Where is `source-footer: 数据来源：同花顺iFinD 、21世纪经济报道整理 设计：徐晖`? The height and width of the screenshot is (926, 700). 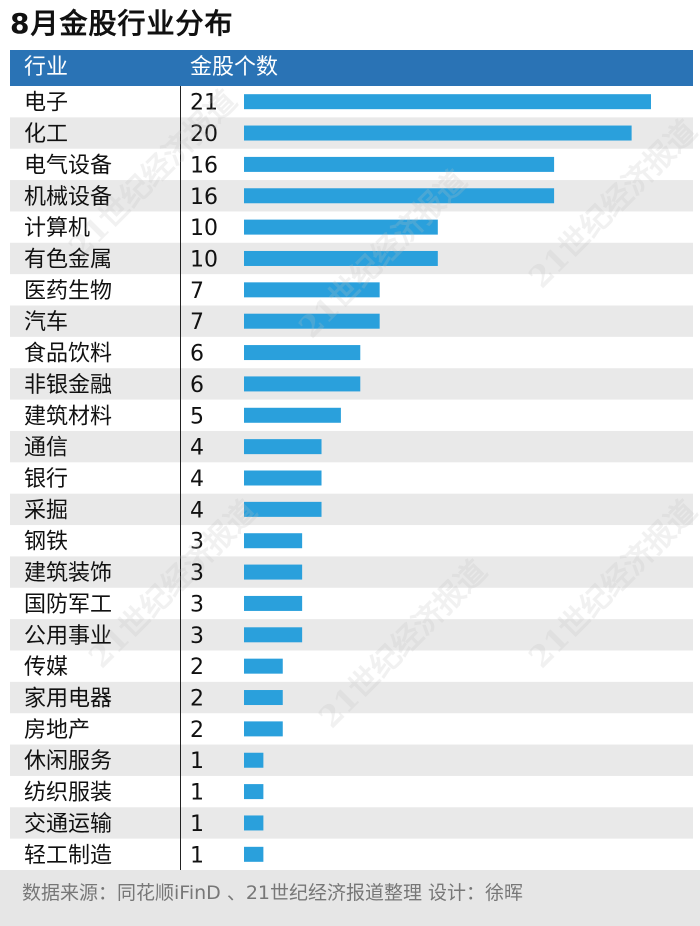 source-footer: 数据来源：同花顺iFinD 、21世纪经济报道整理 设计：徐晖 is located at coordinates (350, 898).